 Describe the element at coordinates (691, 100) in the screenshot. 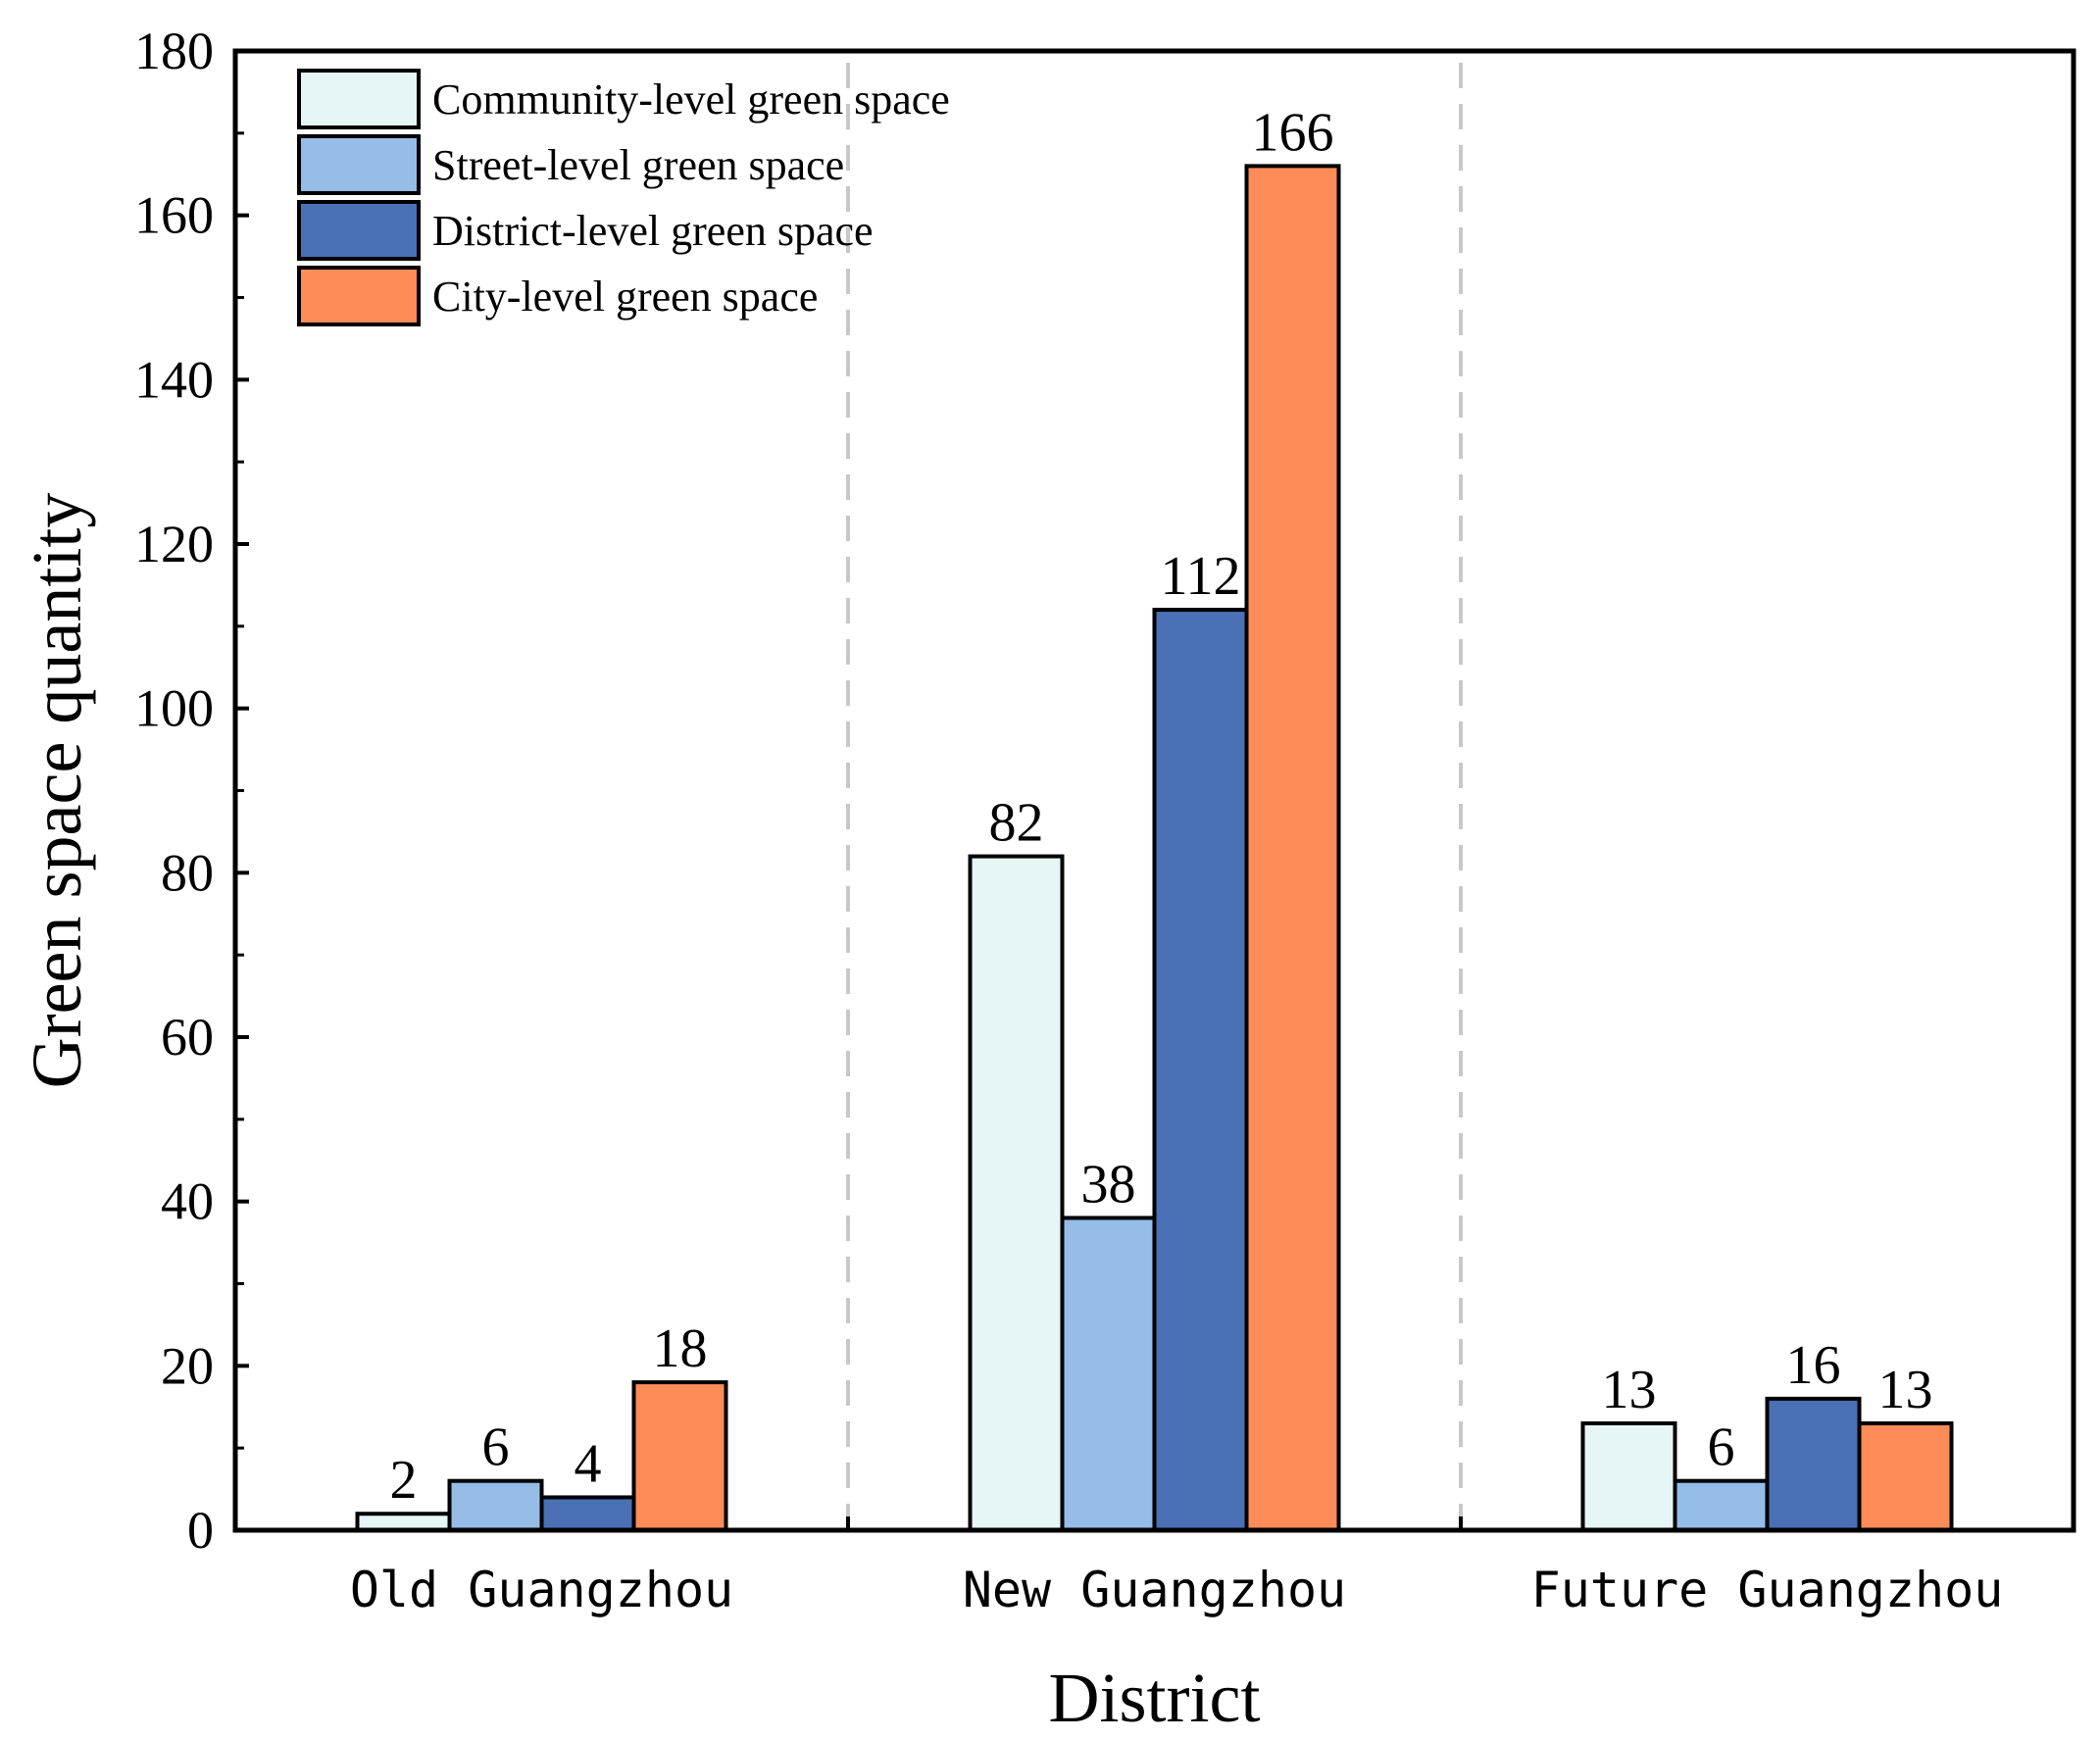

I see `legend-label: Community-level green space` at that location.